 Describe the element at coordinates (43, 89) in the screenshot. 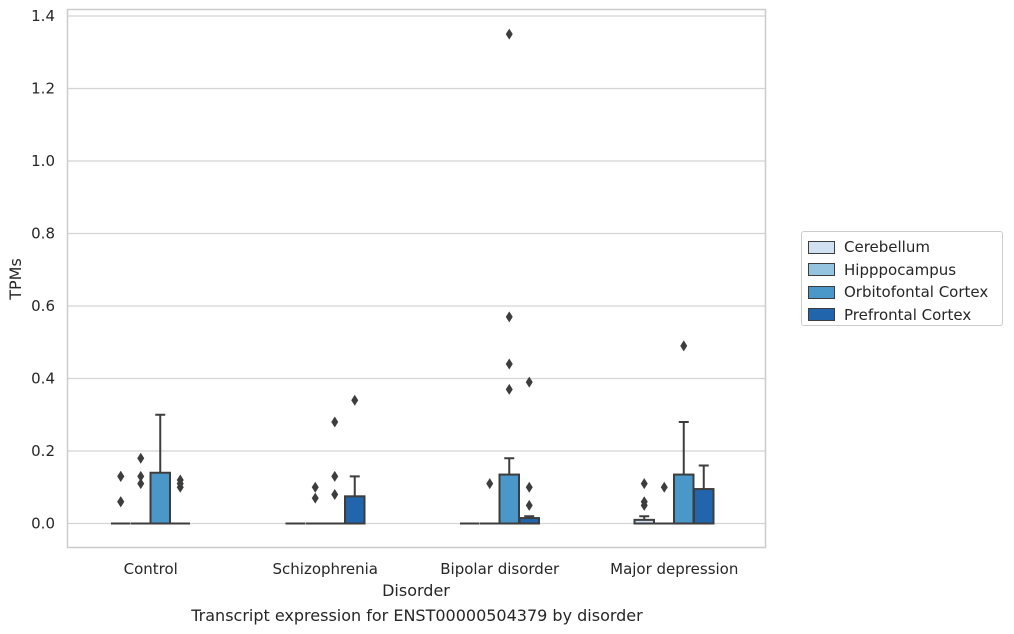

I see `y-tick-label: 1.2` at that location.